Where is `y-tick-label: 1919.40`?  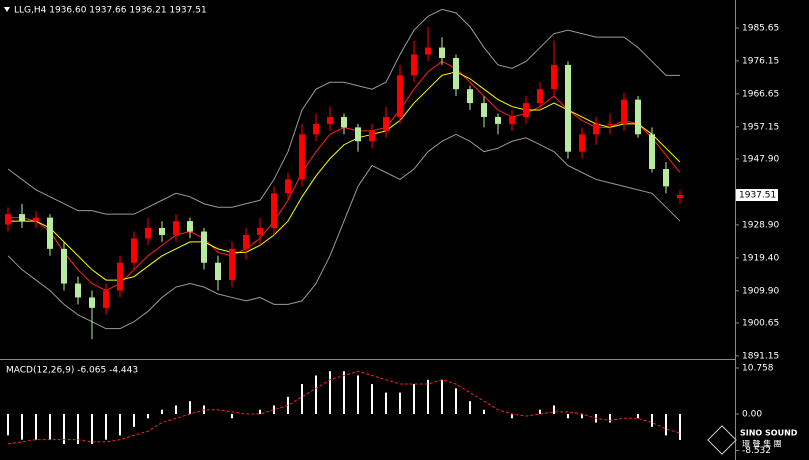
y-tick-label: 1919.40 is located at coordinates (760, 258).